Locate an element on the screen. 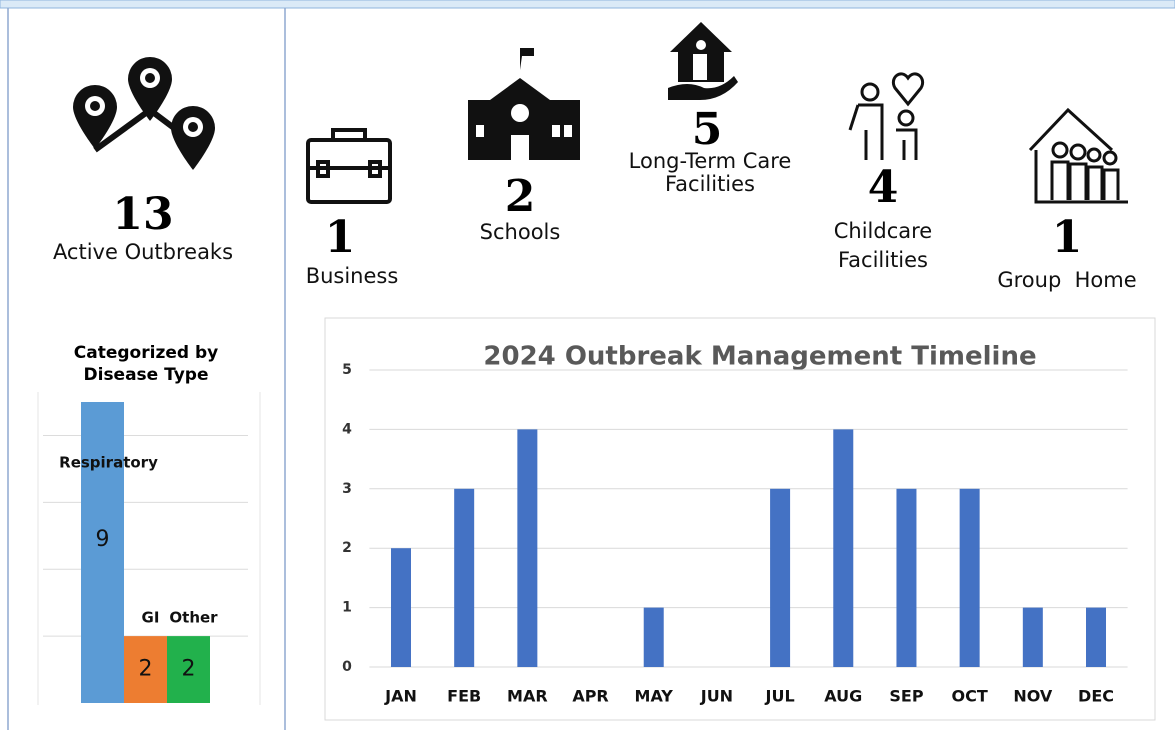 The height and width of the screenshot is (730, 1175). x-tick-label: FEB is located at coordinates (464, 696).